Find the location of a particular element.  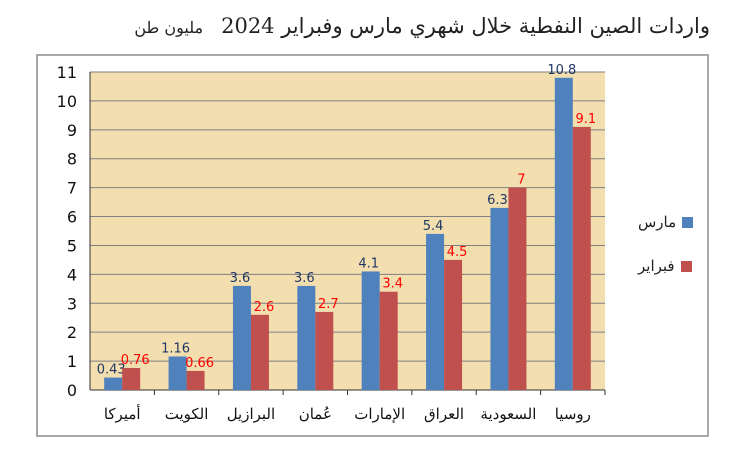

x-tick-label: روسيا is located at coordinates (573, 414).